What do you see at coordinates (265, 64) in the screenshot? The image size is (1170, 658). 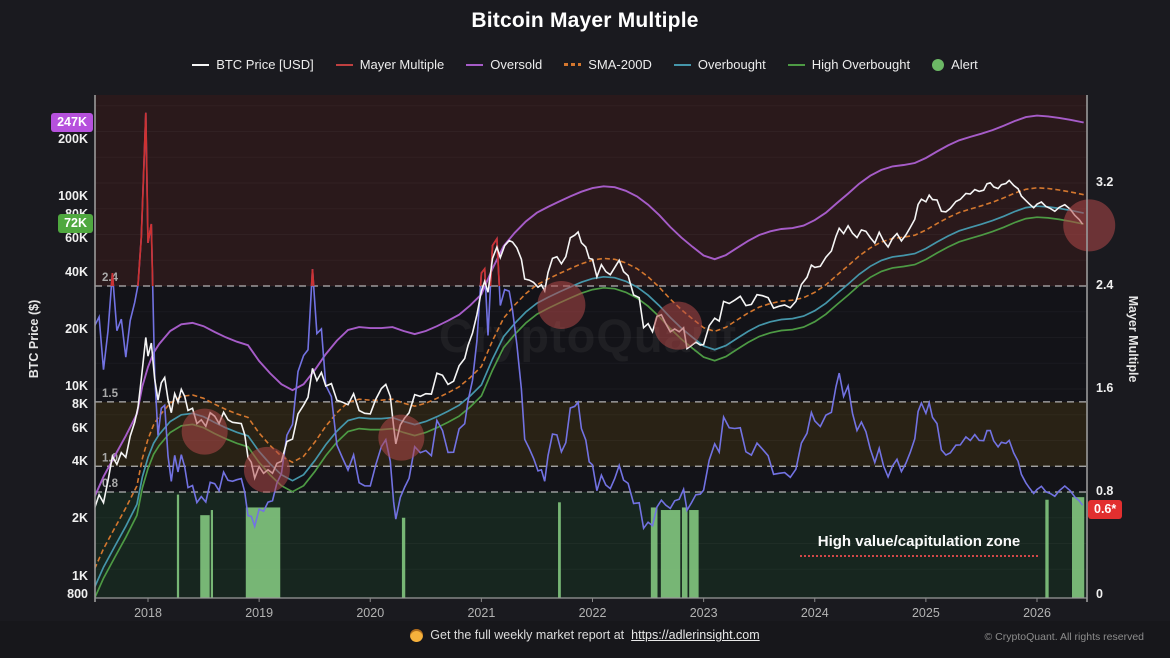 I see `legend-label-btc-price-usd: BTC Price [USD]` at bounding box center [265, 64].